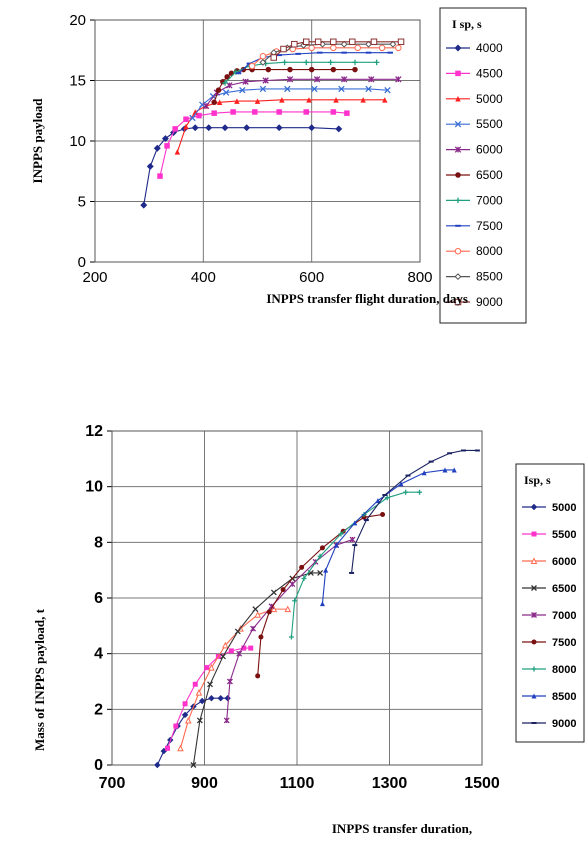  Describe the element at coordinates (489, 99) in the screenshot. I see `chart1-legend-label: 5000` at that location.